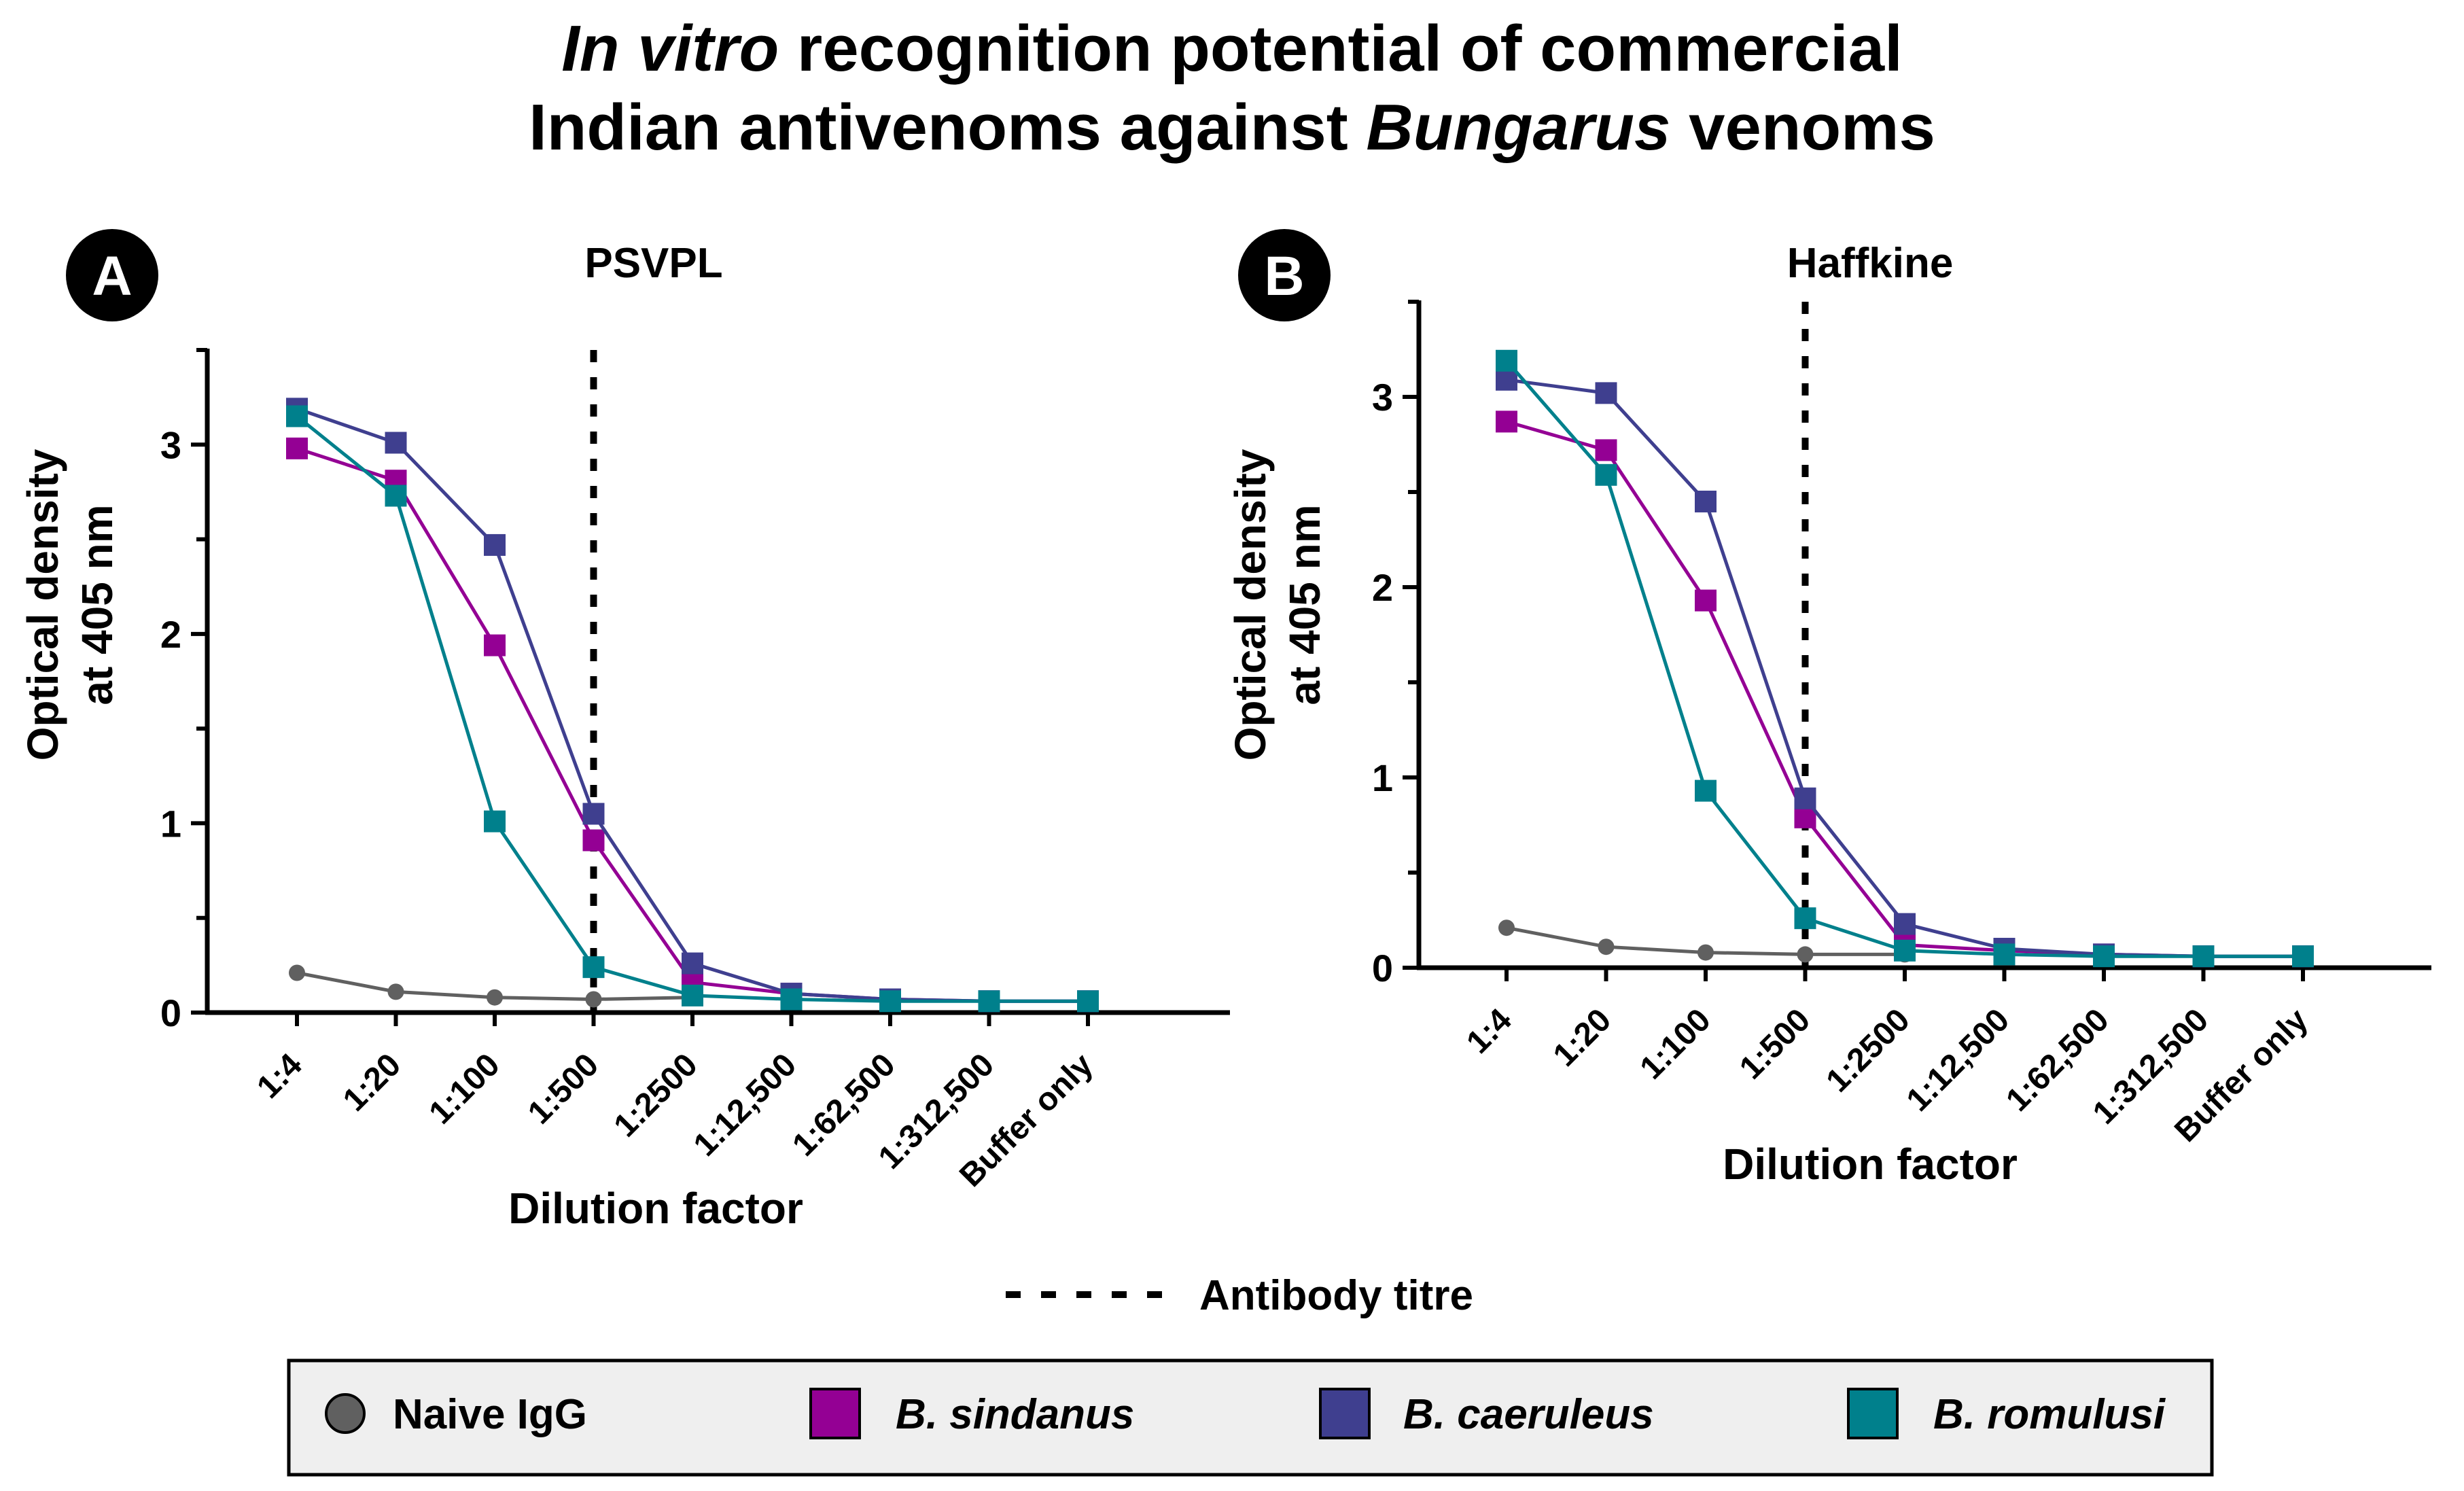 The width and height of the screenshot is (2464, 1491). What do you see at coordinates (279, 1076) in the screenshot?
I see `panel-a-xtick-label: 1:4` at bounding box center [279, 1076].